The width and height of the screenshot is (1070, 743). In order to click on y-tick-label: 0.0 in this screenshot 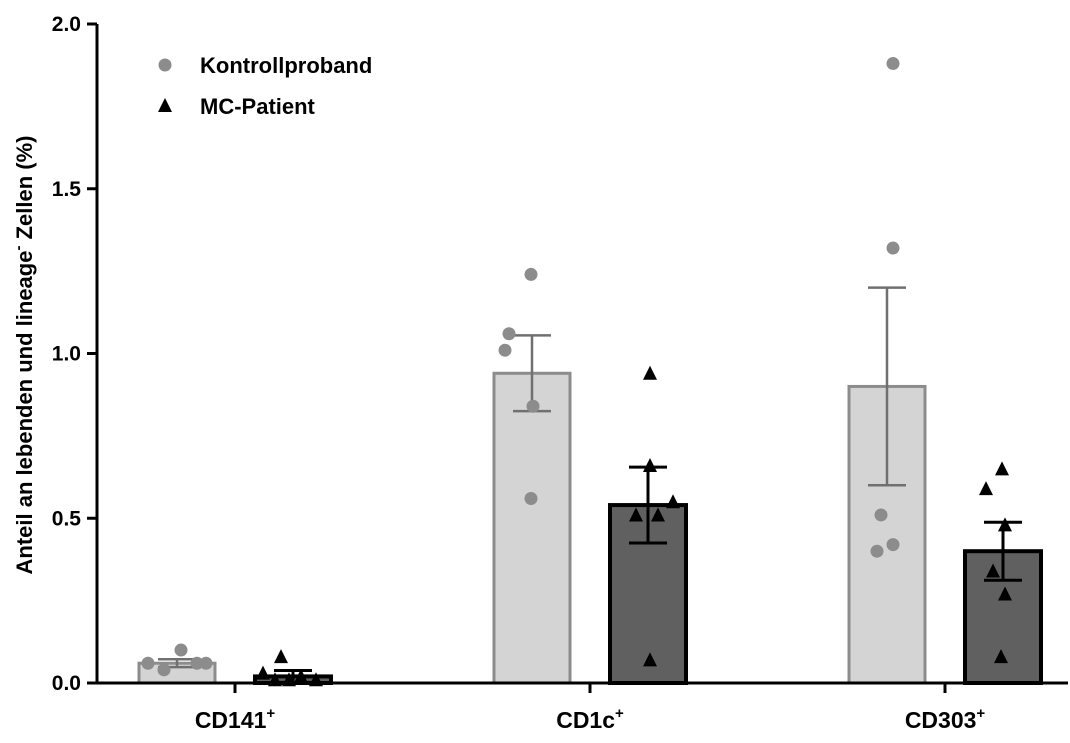, I will do `click(66, 683)`.